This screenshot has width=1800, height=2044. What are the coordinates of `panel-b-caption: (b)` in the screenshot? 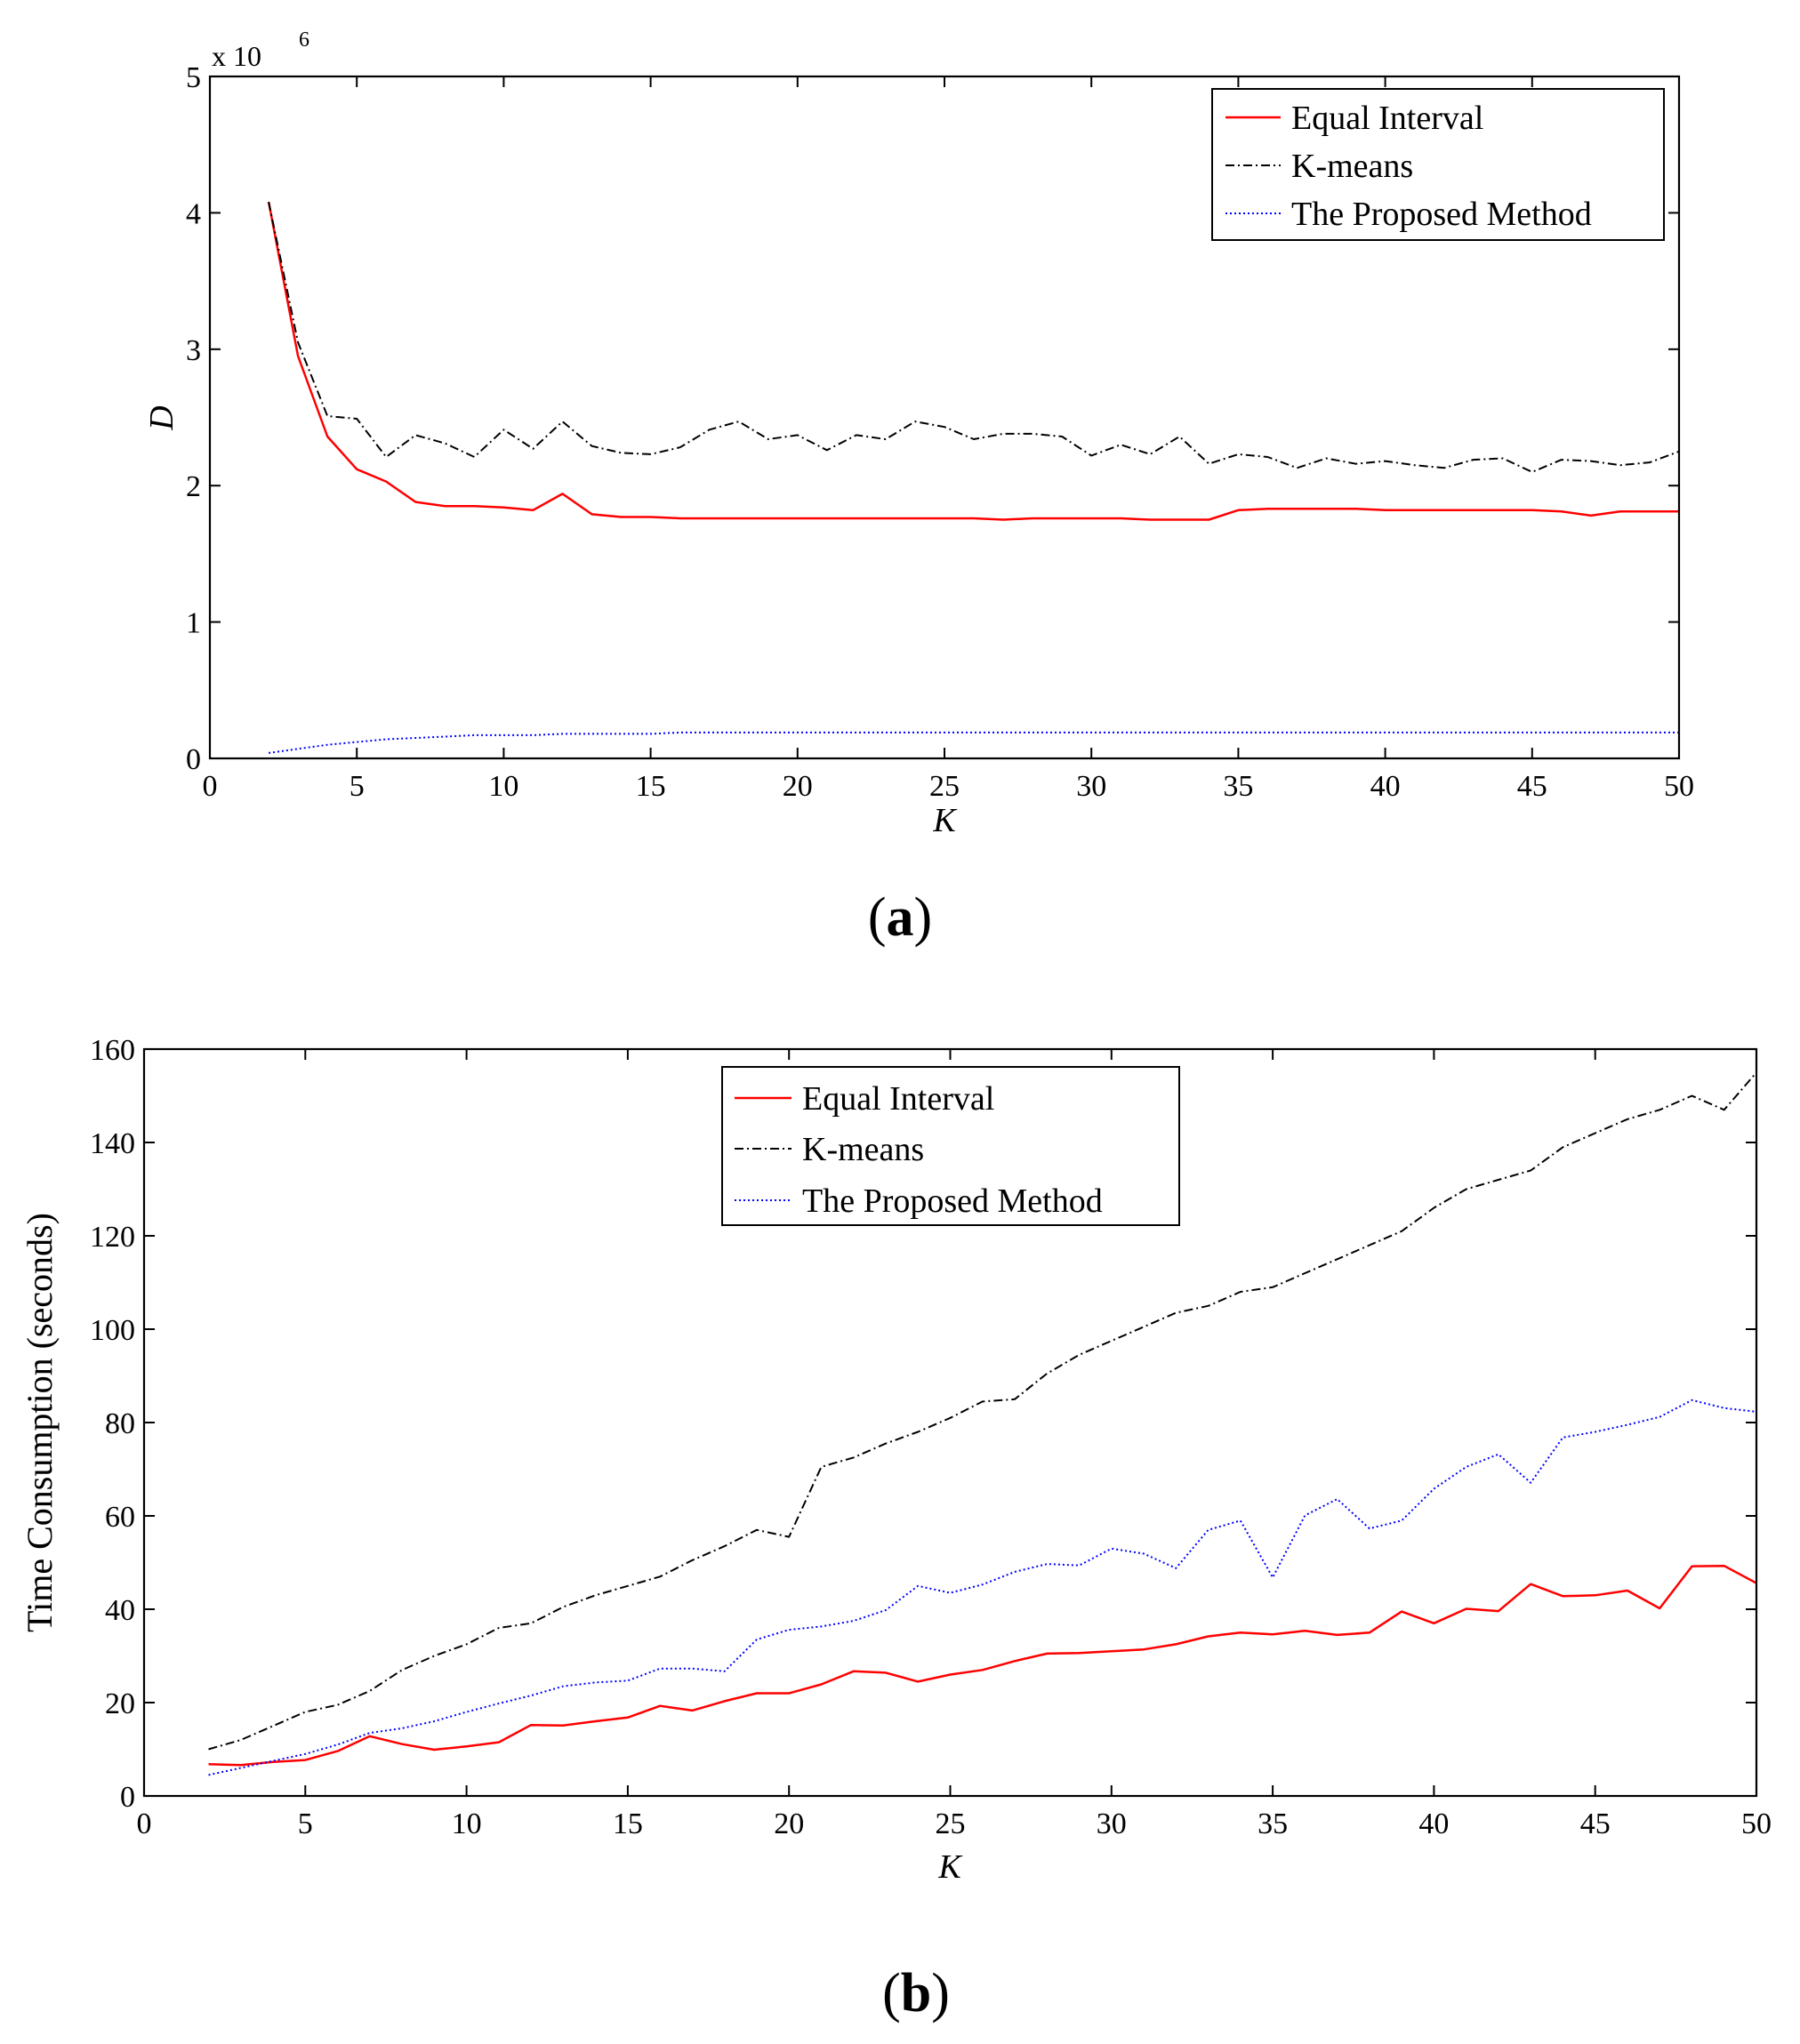 It's located at (916, 1993).